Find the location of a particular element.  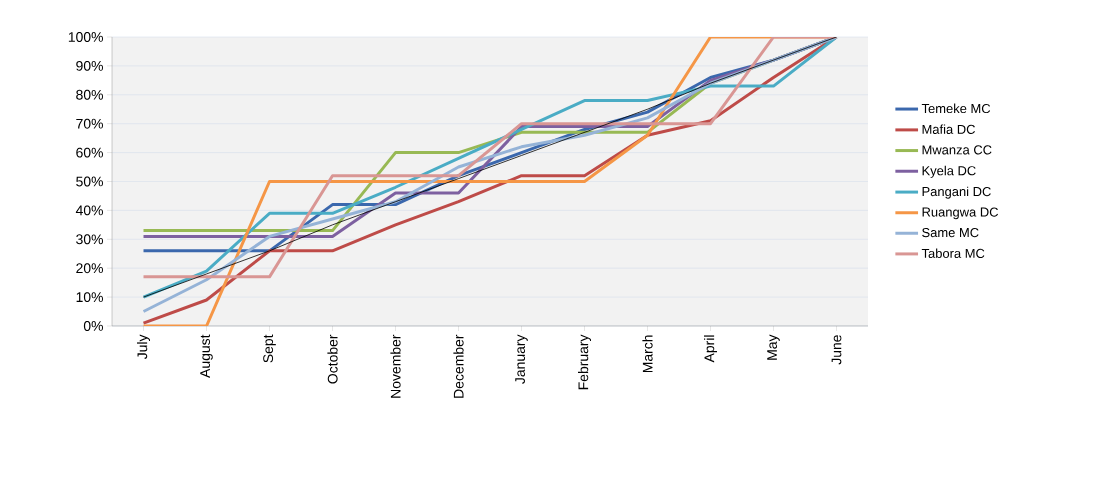

y-tick-label: 70% is located at coordinates (89, 123).